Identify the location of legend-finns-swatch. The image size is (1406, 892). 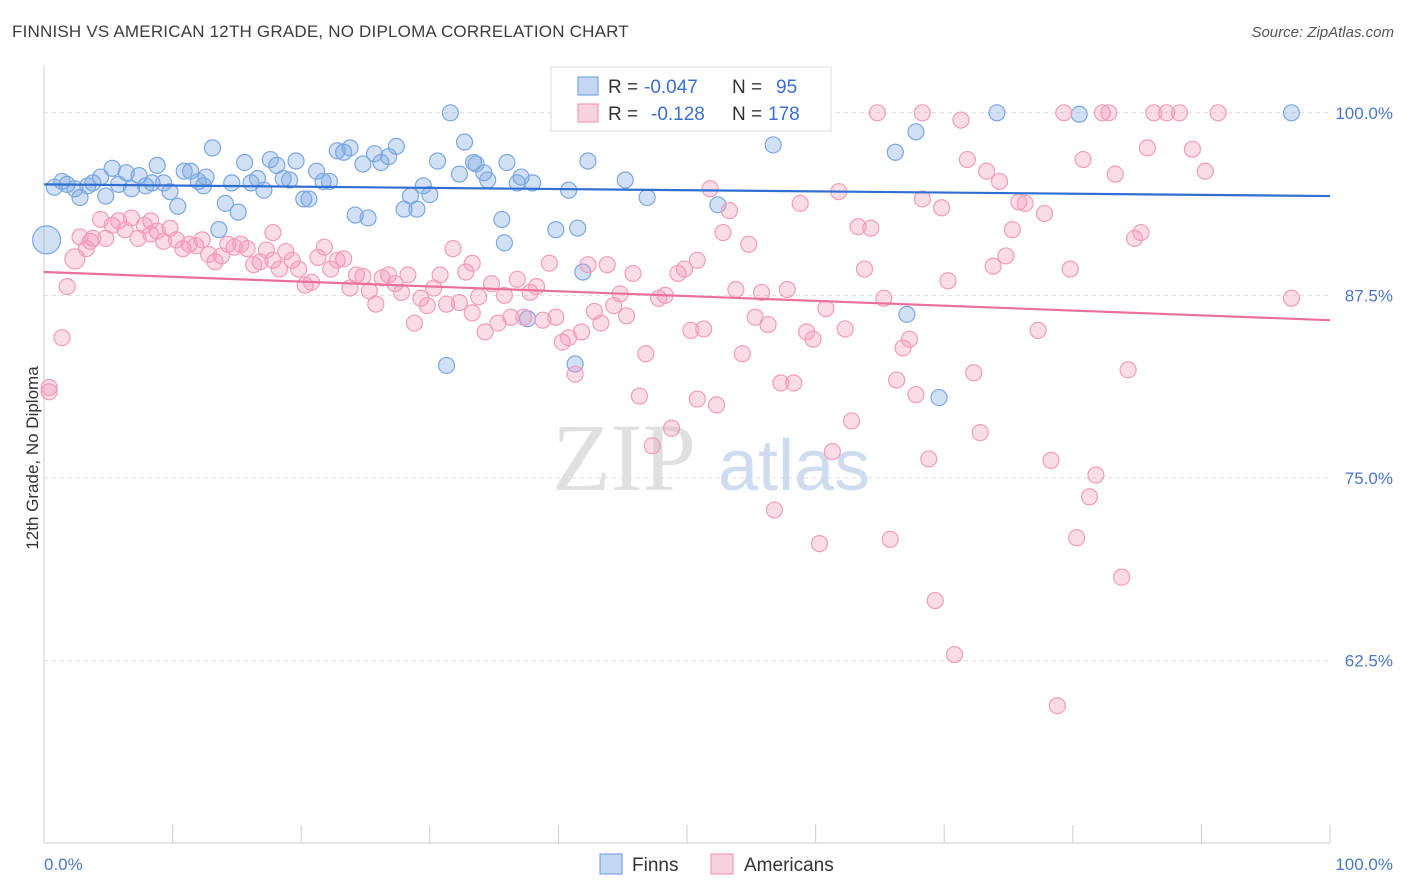
(611, 864).